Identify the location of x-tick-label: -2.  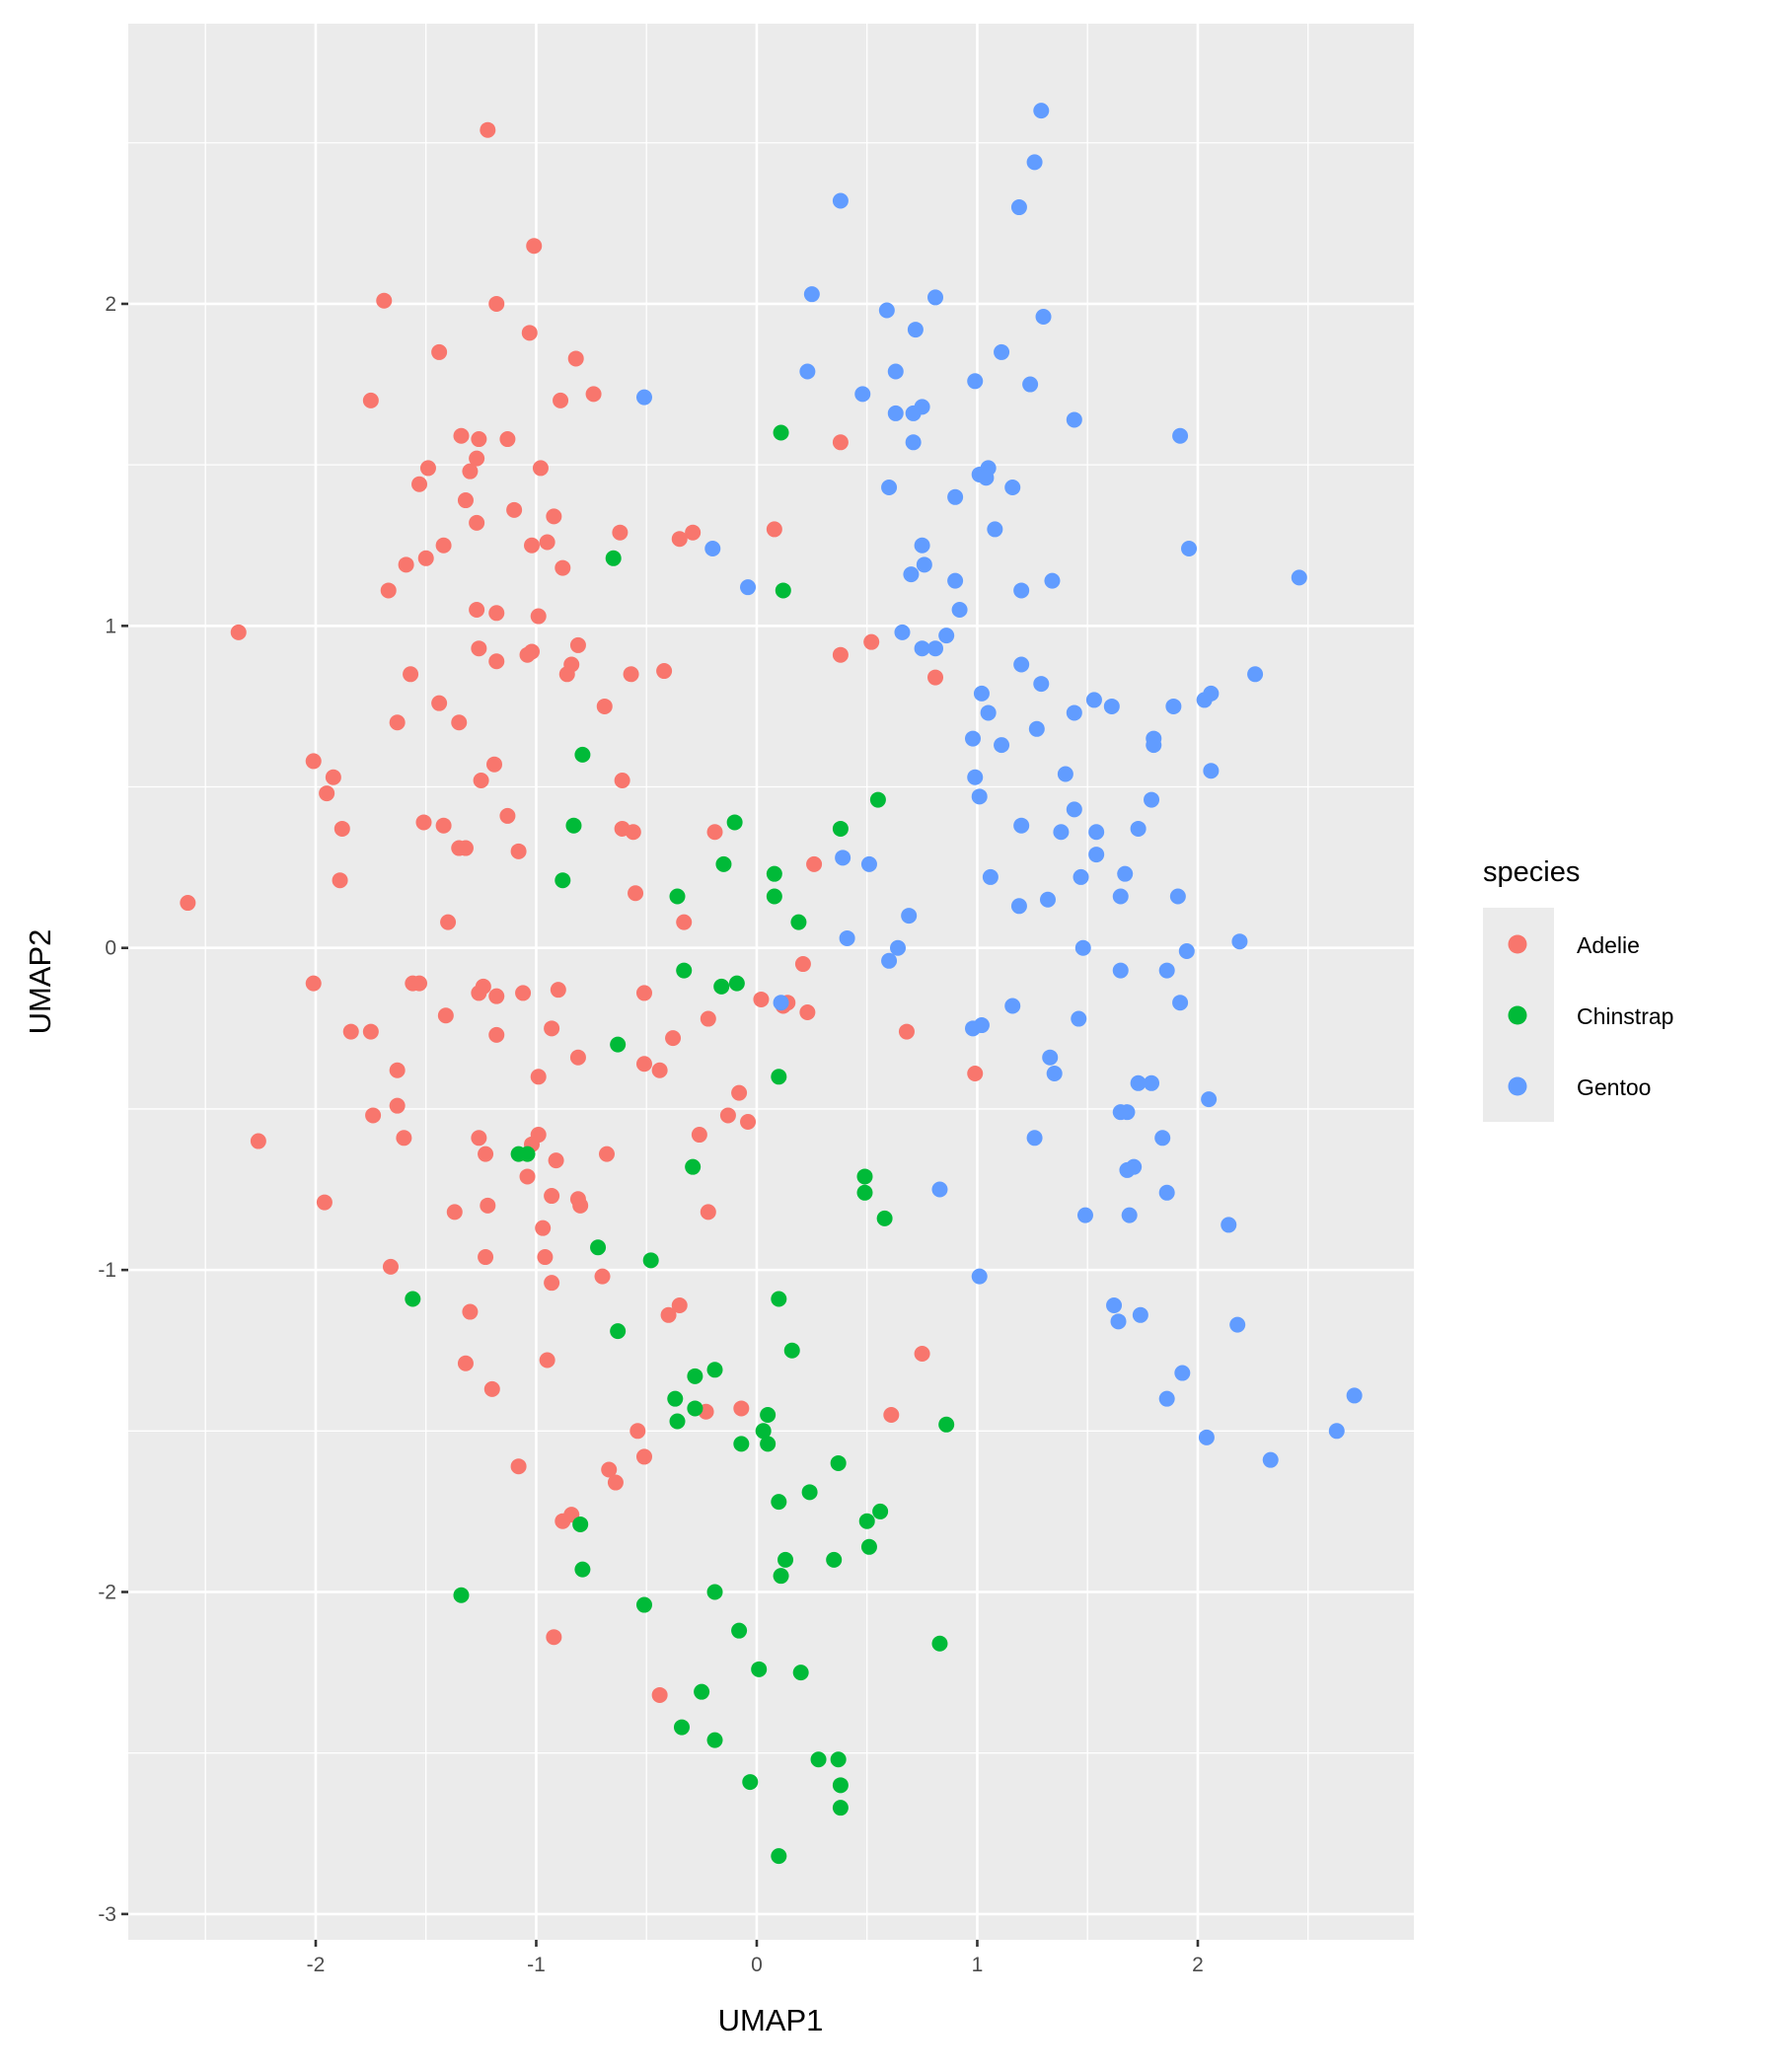
(316, 1965).